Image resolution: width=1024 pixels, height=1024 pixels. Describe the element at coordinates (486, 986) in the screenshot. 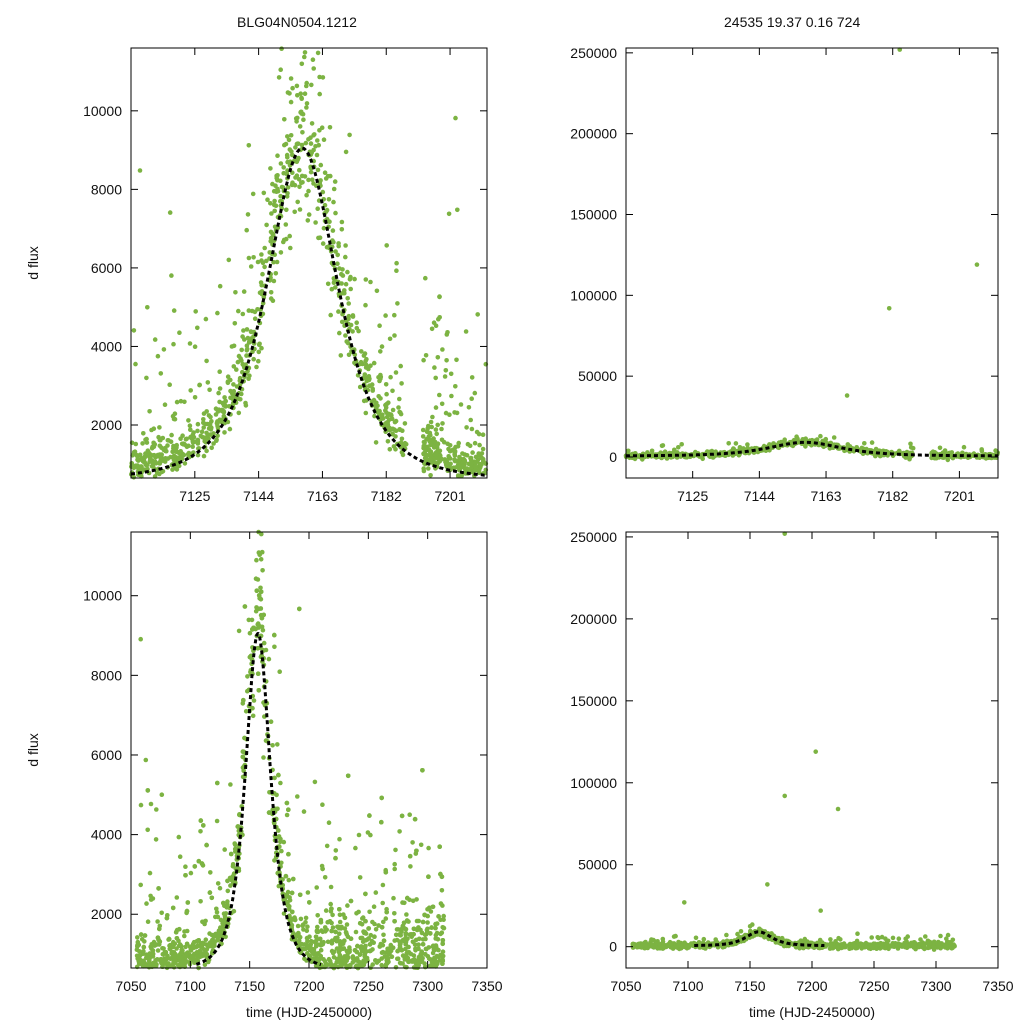

I see `x-tick-label: 7350` at that location.